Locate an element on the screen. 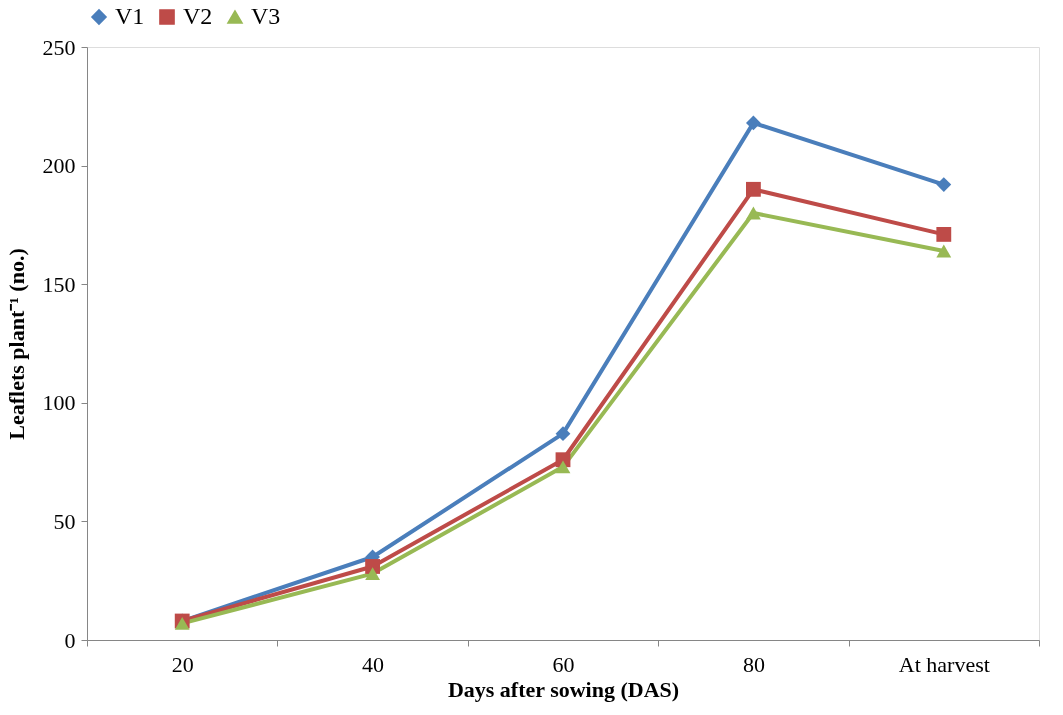 The width and height of the screenshot is (1063, 715). legend-label: V1 is located at coordinates (130, 16).